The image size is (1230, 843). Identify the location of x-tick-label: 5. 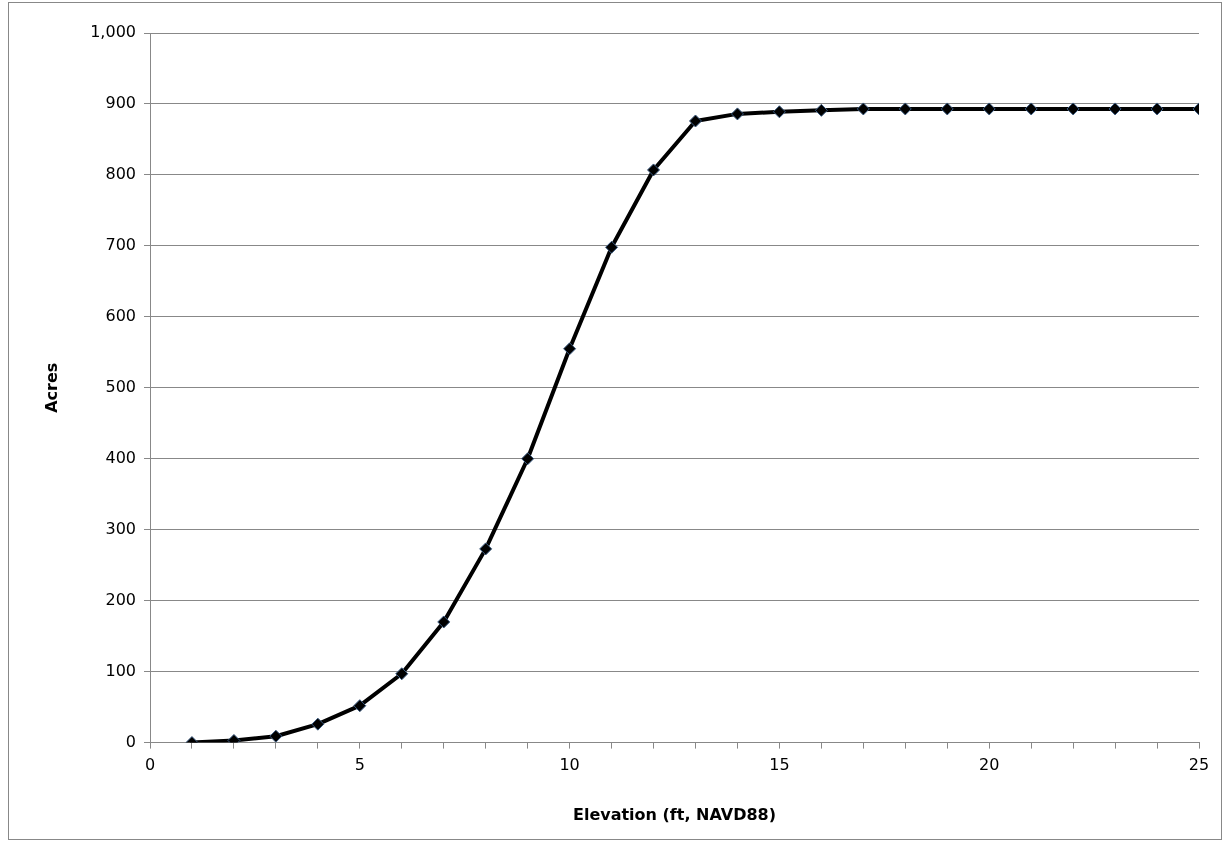
(359, 765).